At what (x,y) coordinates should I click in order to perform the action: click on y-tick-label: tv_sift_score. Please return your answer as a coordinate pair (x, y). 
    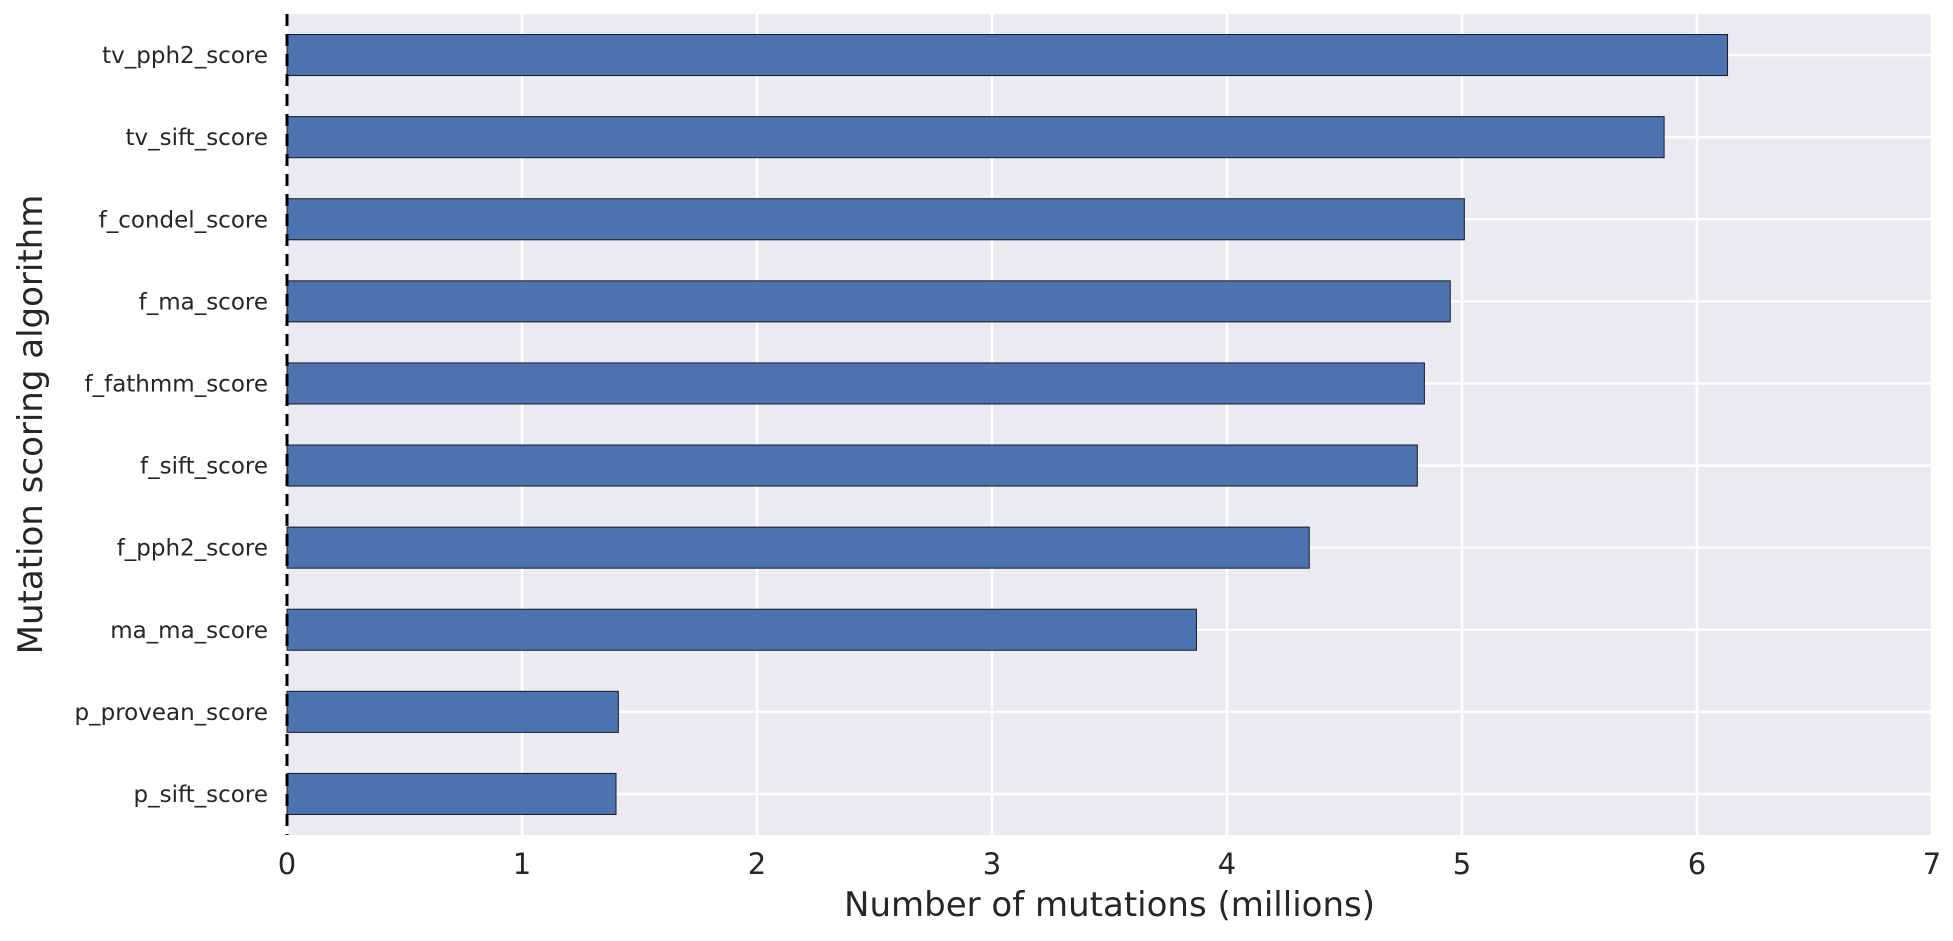
    Looking at the image, I should click on (196, 138).